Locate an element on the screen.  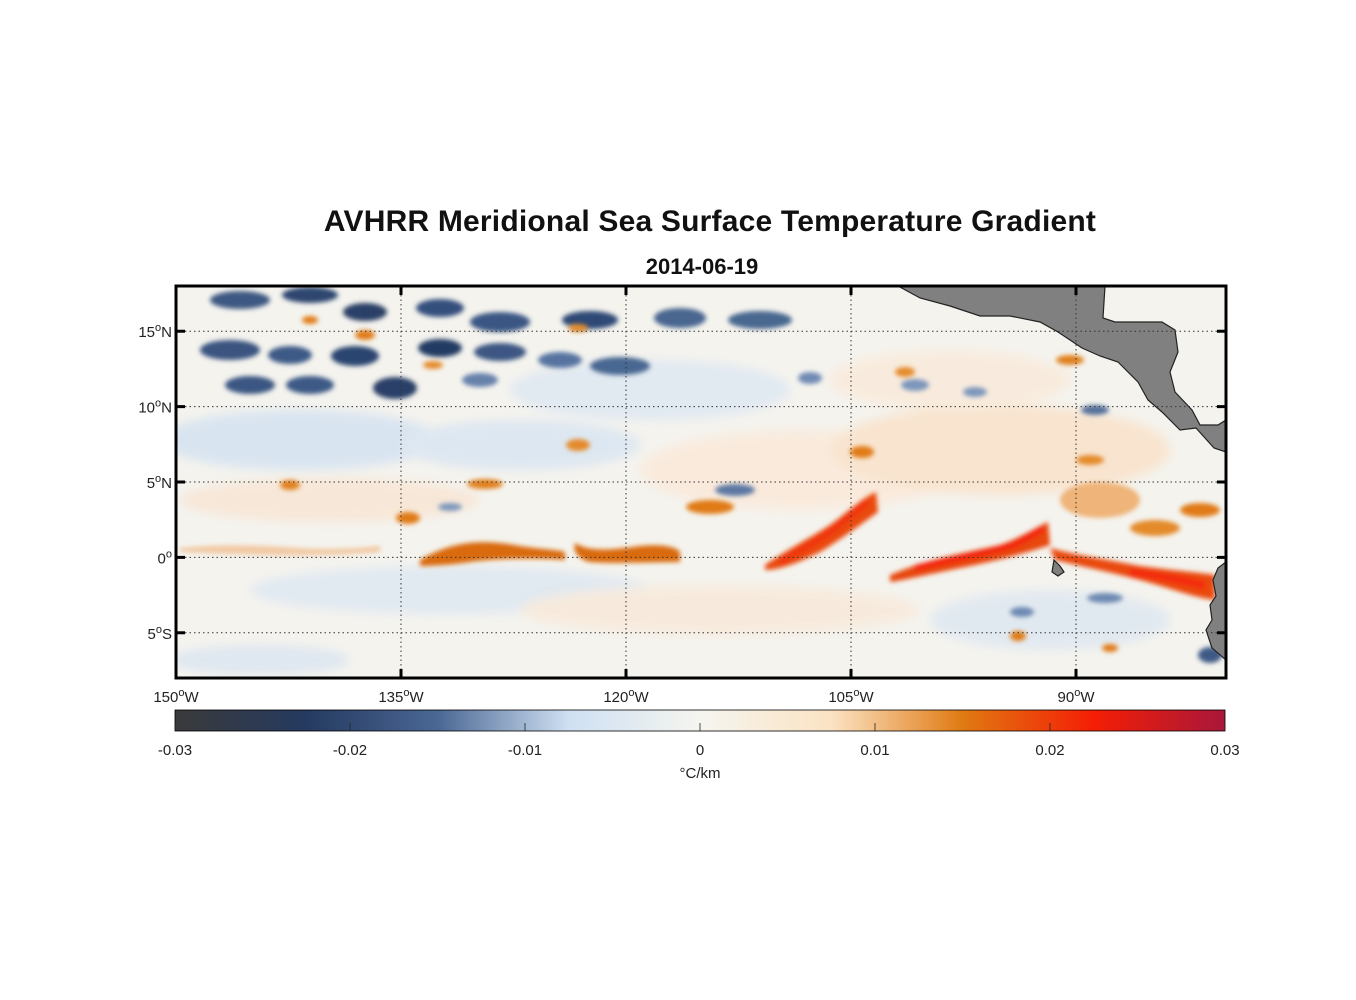
central-america is located at coordinates (1061, 369).